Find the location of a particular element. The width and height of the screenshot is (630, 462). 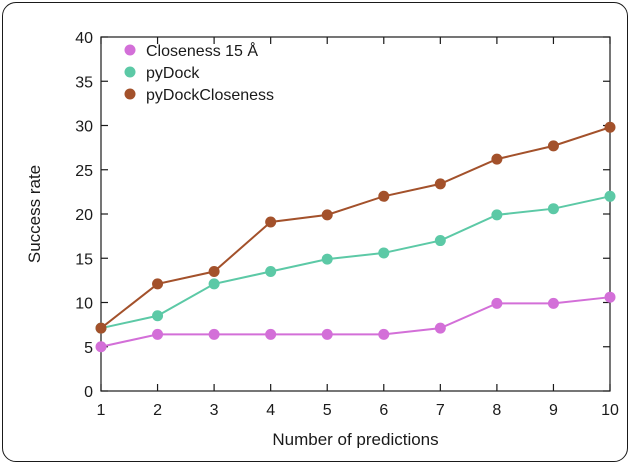

series-line is located at coordinates (355, 322).